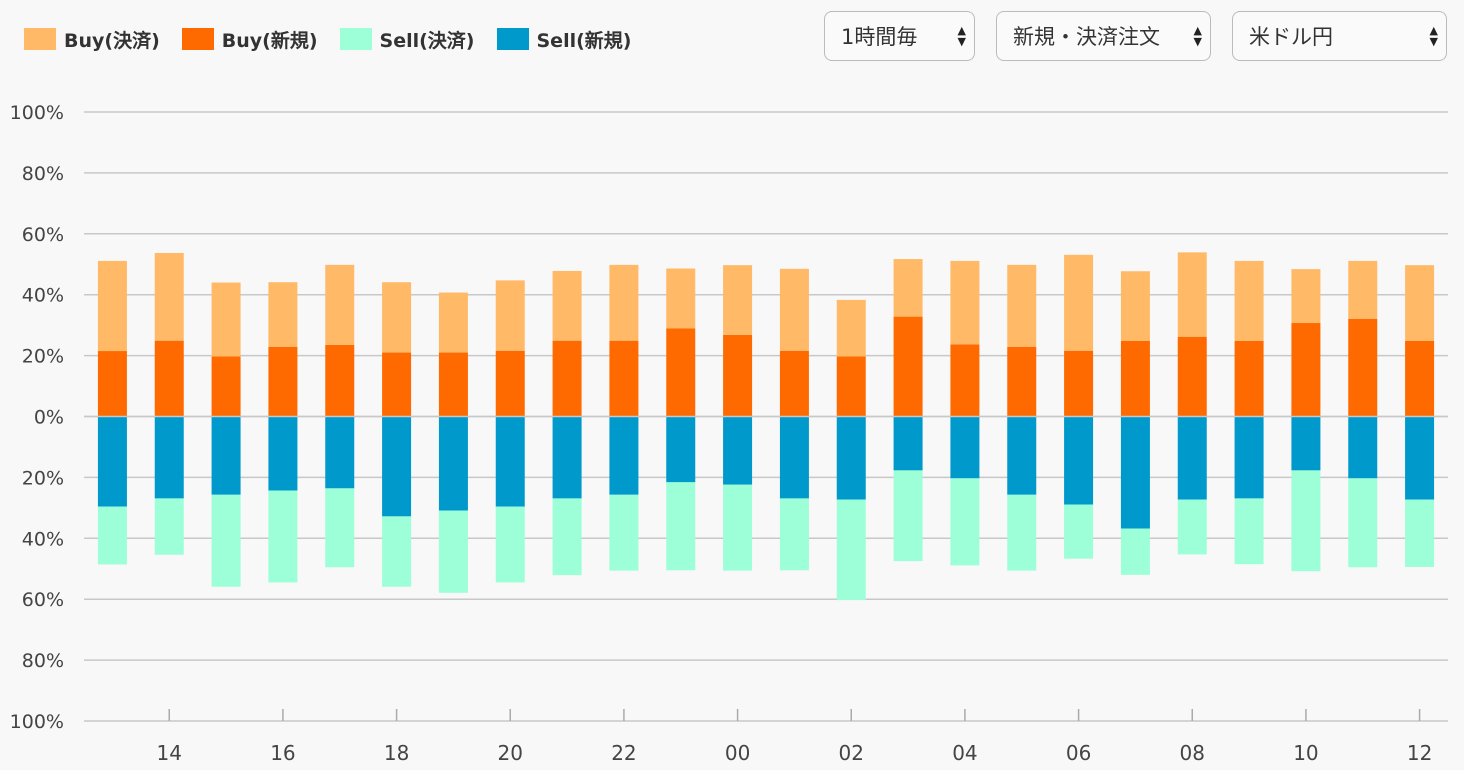 This screenshot has height=770, width=1464. Describe the element at coordinates (338, 39) in the screenshot. I see `legend: Buy(決済) Buy(新規) Sell(決済) Sell(新規)` at that location.